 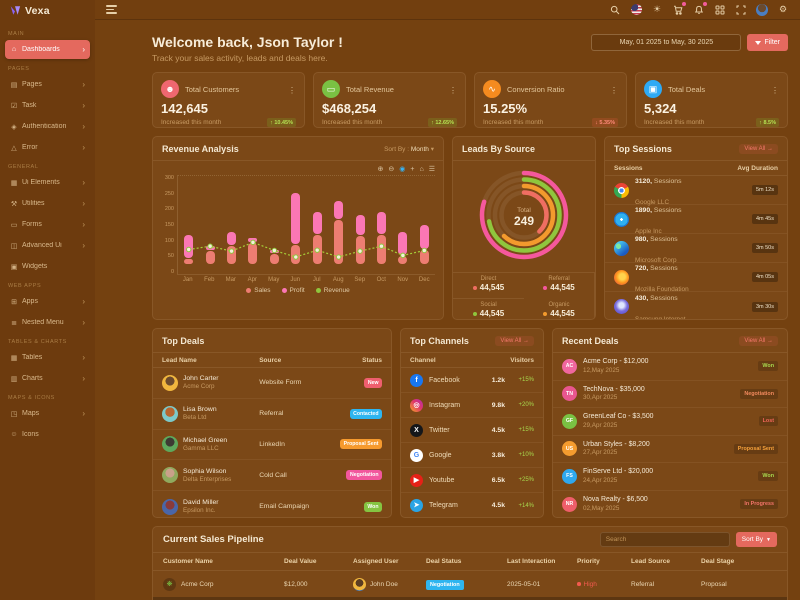 I want to click on zoom-out-icon: ⊖, so click(x=391, y=169).